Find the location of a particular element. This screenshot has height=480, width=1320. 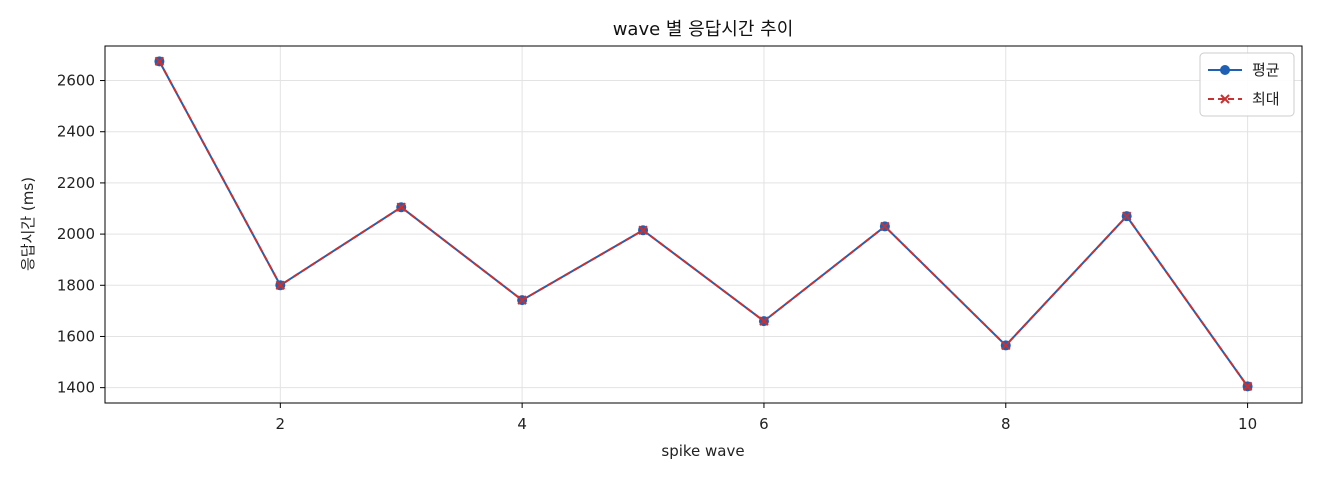

x-tick-label: 2 is located at coordinates (281, 424).